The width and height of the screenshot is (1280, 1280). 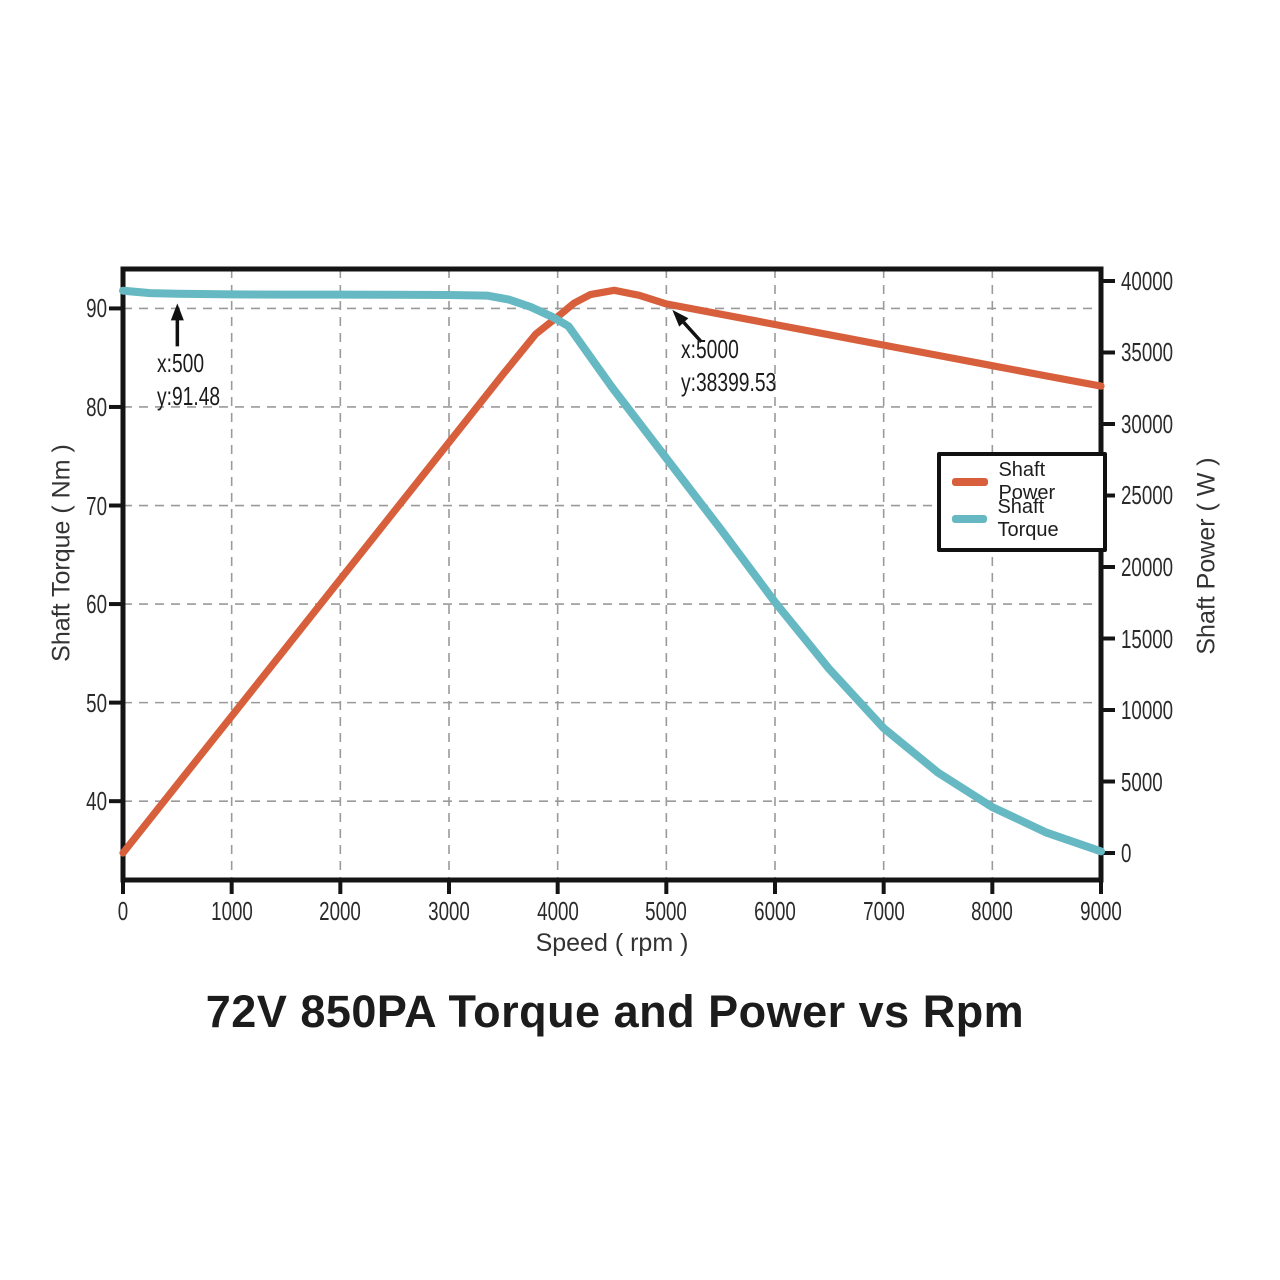 What do you see at coordinates (449, 911) in the screenshot?
I see `x-tick-label: 3000` at bounding box center [449, 911].